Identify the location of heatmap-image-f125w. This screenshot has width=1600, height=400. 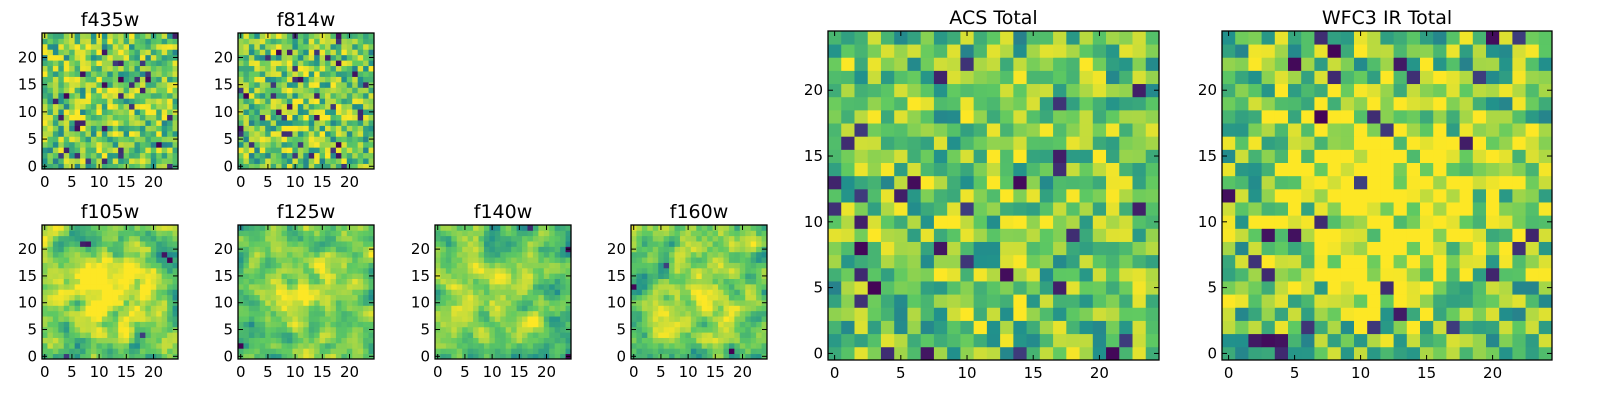
(306, 292).